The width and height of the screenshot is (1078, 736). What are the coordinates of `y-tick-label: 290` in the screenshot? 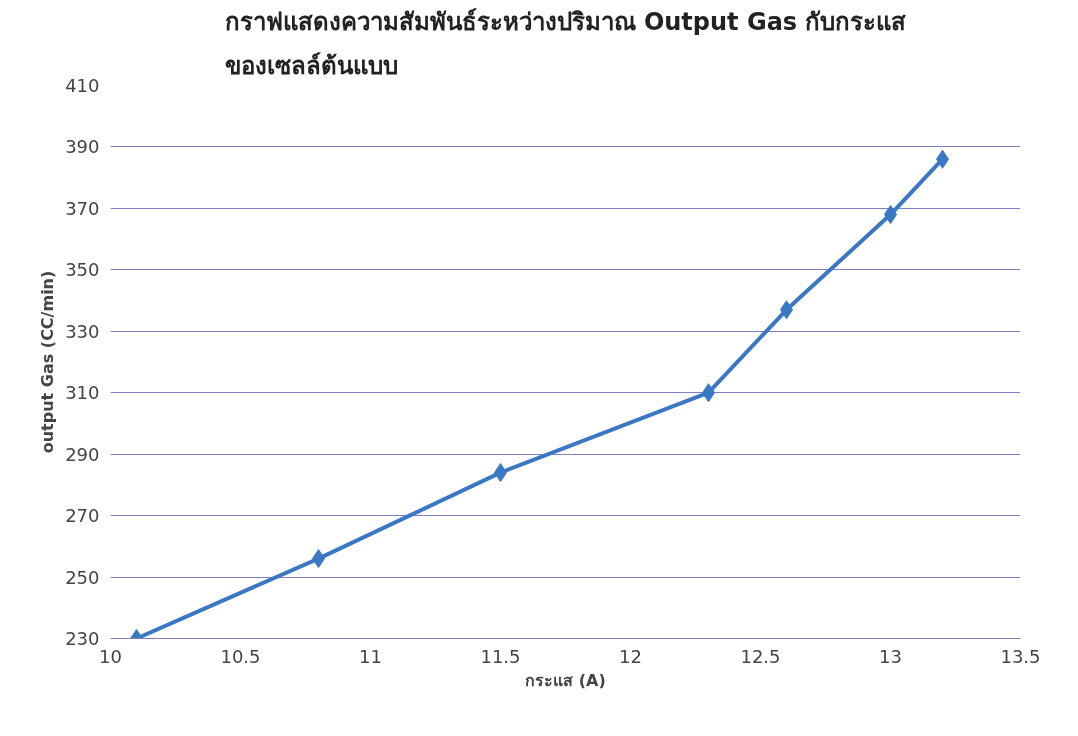 It's located at (82, 454).